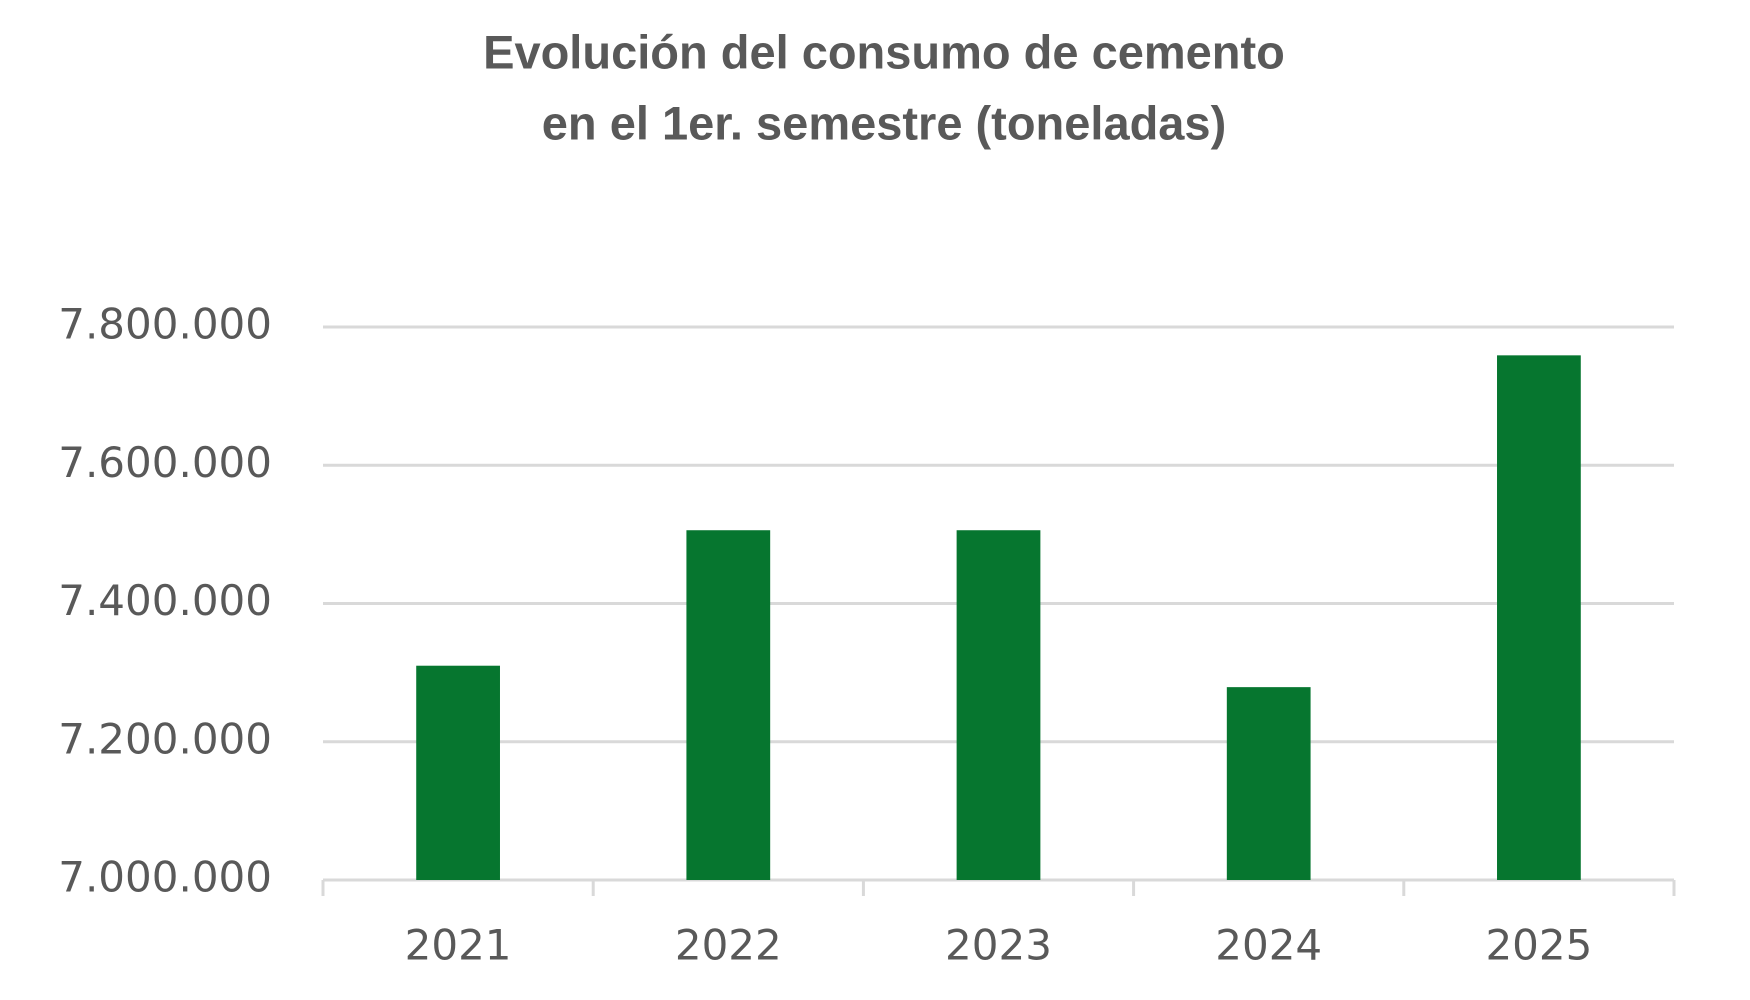  Describe the element at coordinates (884, 122) in the screenshot. I see `chart-title: en el 1er. semestre (toneladas)` at that location.